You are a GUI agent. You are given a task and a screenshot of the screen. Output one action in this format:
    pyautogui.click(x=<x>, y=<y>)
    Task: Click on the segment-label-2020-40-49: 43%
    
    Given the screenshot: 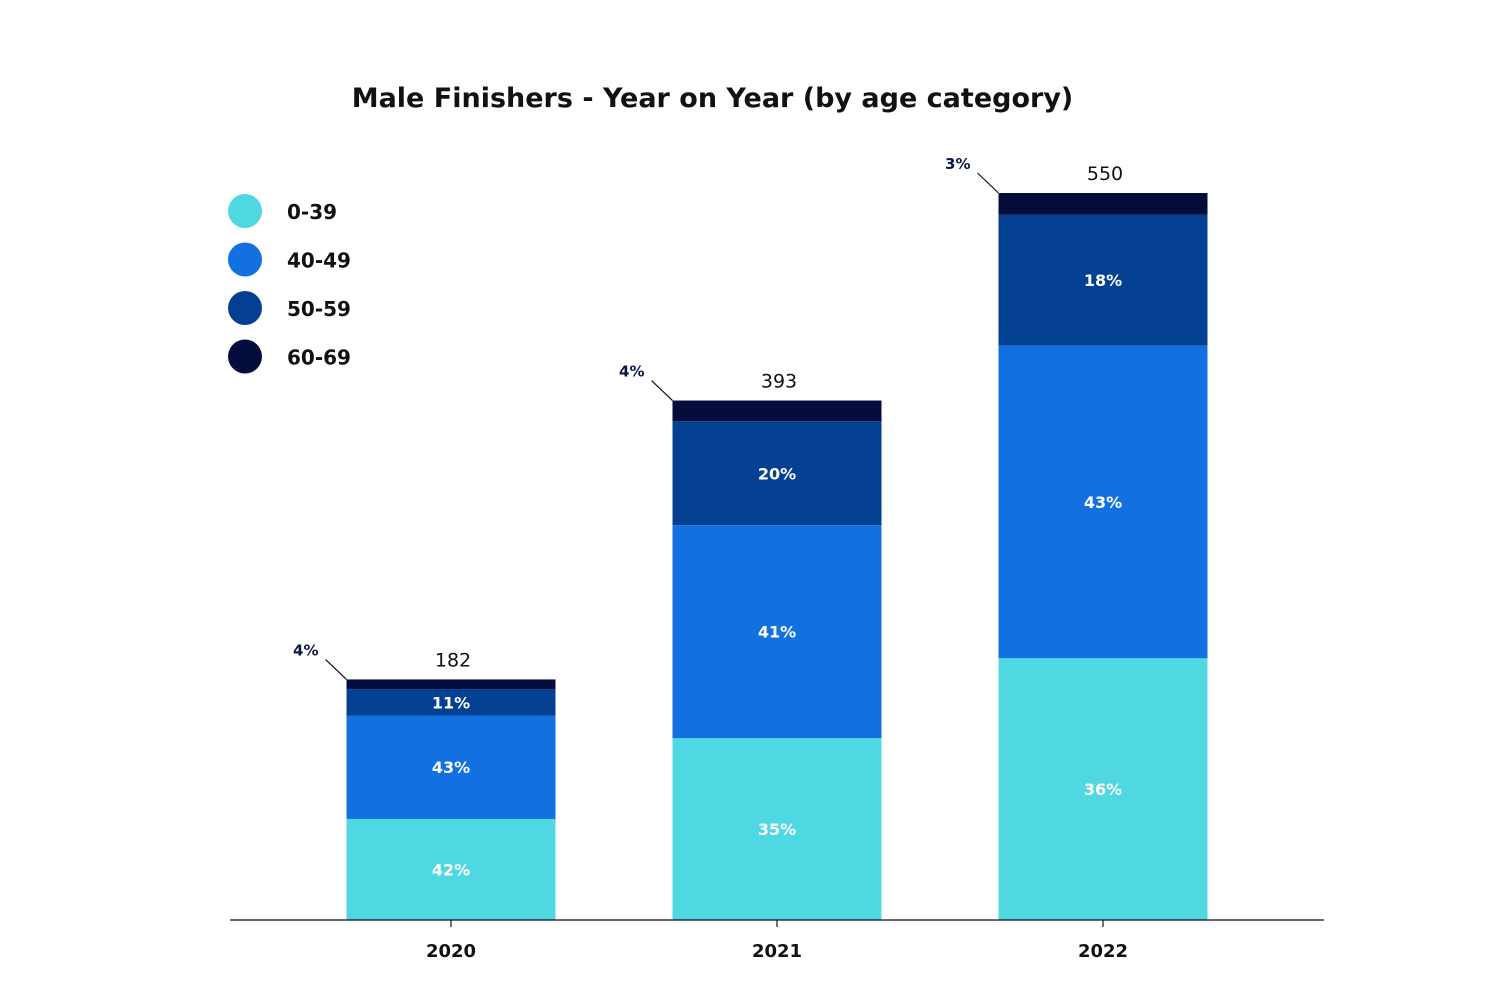 What is the action you would take?
    pyautogui.click(x=451, y=767)
    